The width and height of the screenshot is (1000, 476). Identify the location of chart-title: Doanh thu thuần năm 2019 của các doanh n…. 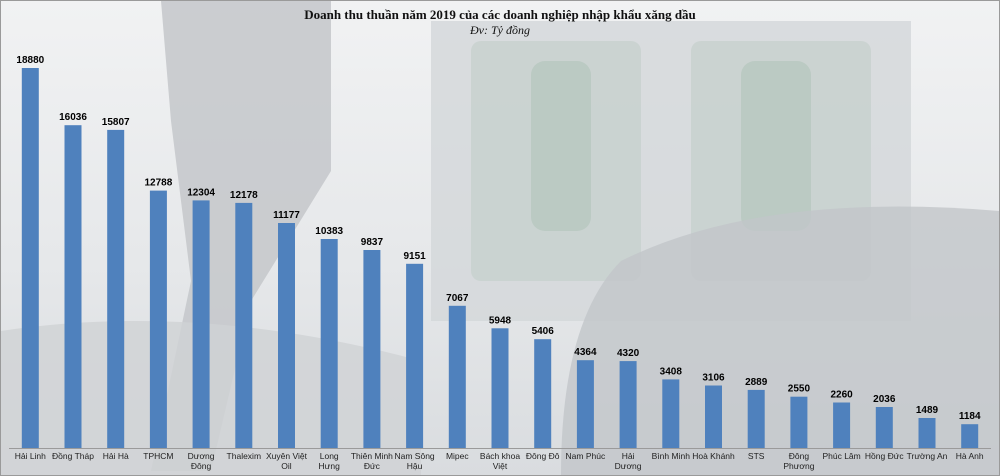
(500, 14).